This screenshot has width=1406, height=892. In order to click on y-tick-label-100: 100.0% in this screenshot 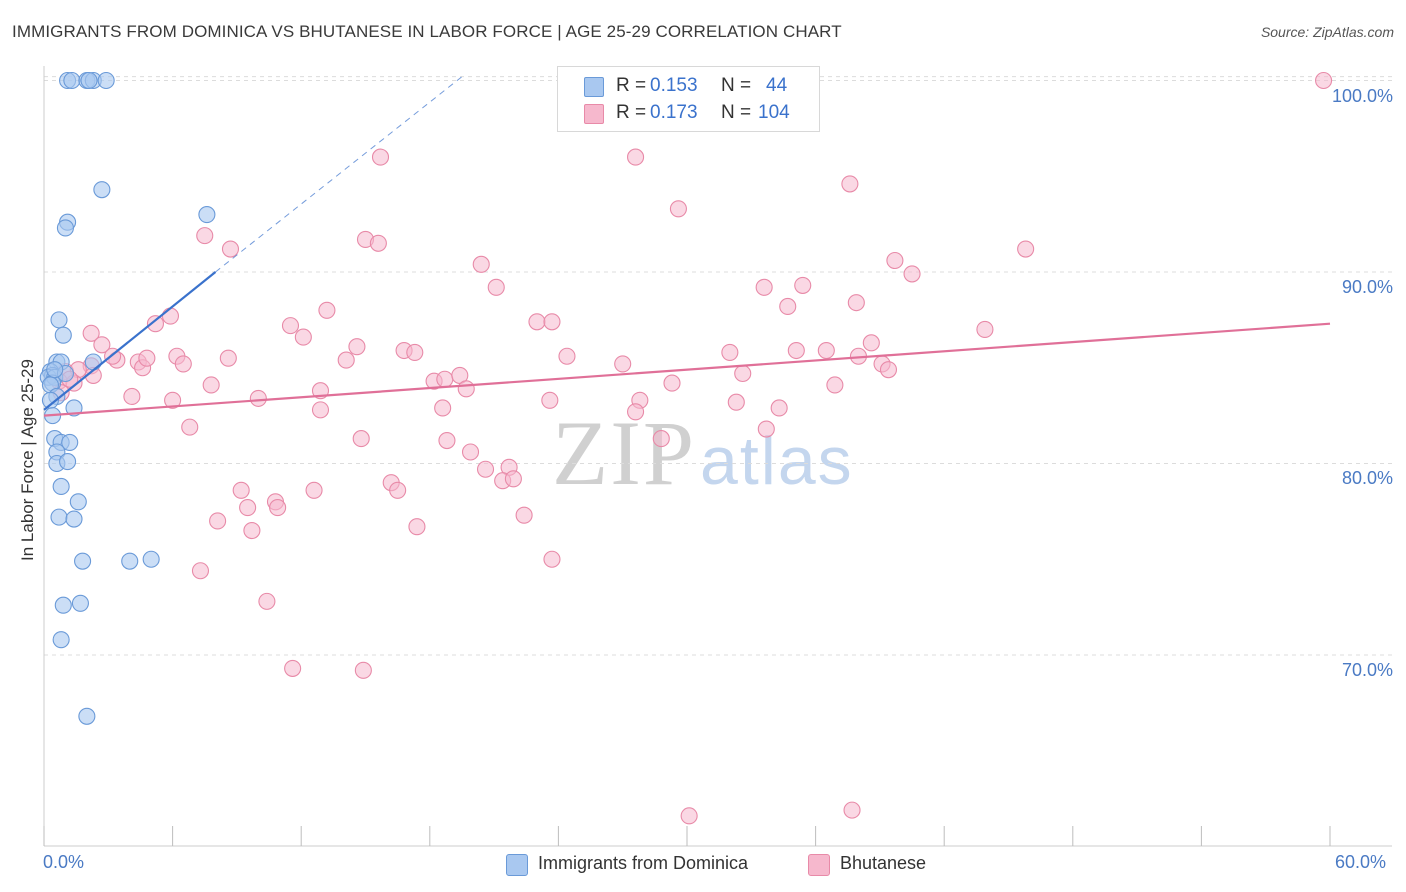, I will do `click(1362, 96)`.